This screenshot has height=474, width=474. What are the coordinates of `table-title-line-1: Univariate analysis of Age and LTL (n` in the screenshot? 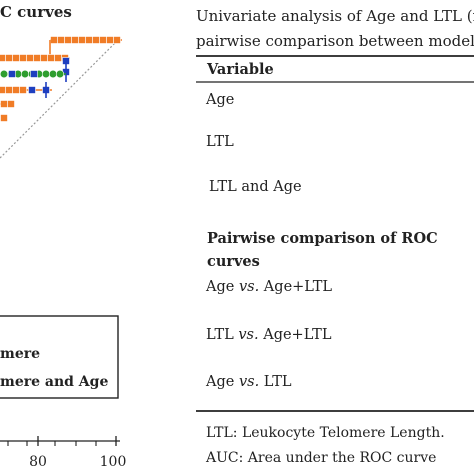 It's located at (335, 16).